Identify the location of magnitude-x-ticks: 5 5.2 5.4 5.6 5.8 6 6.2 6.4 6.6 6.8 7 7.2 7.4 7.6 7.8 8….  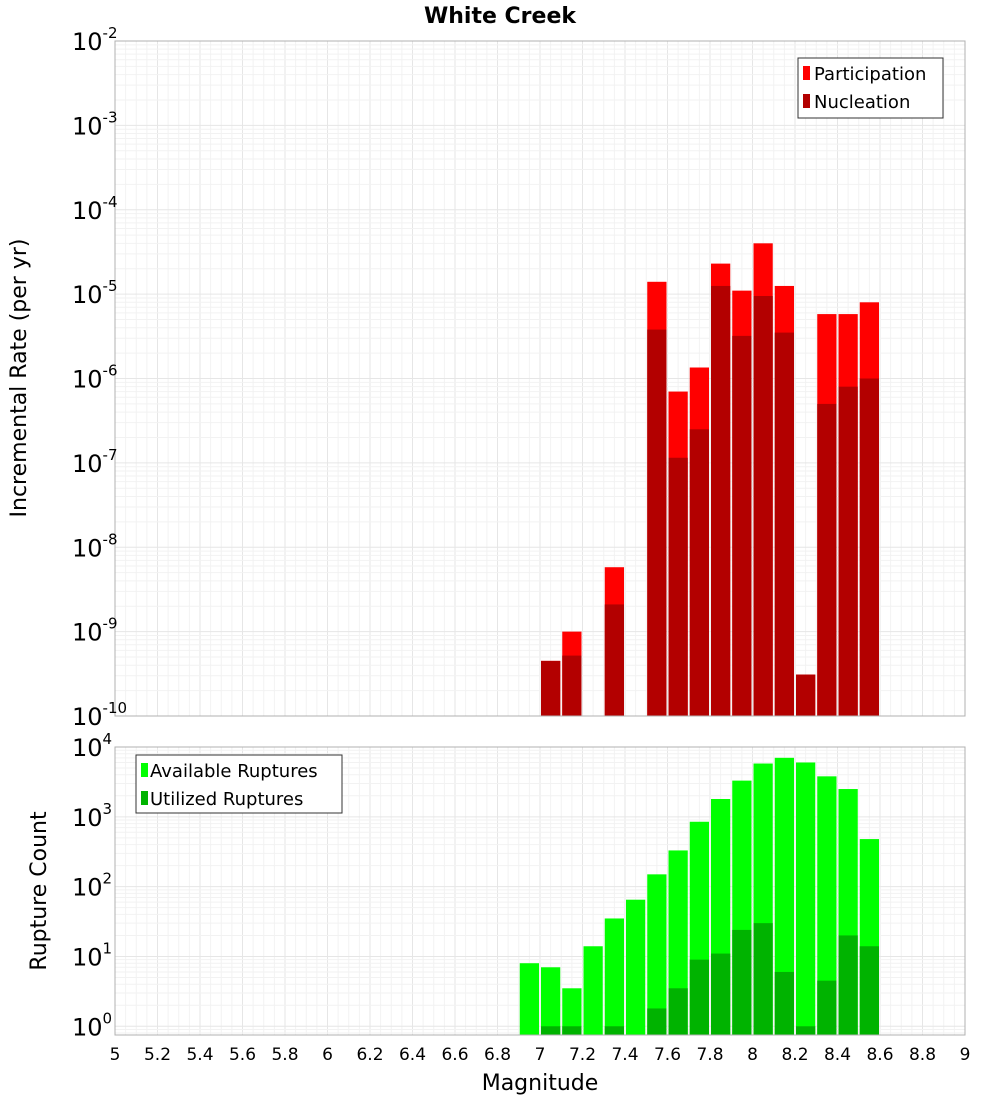
(540, 1055).